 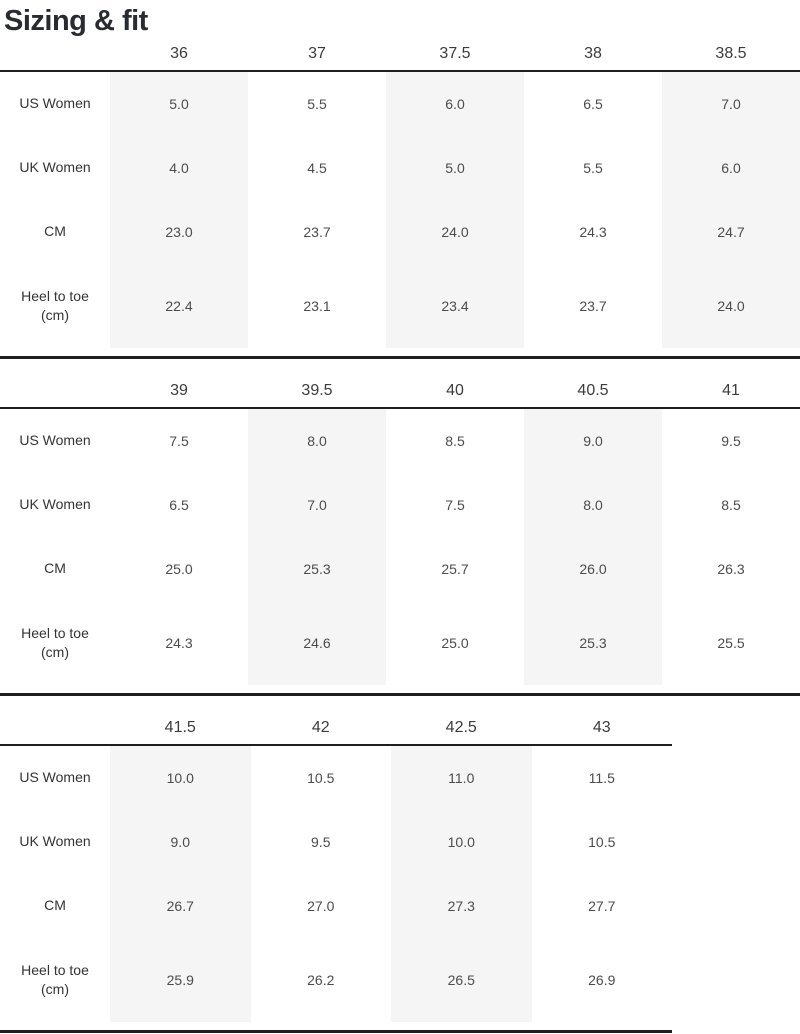 I want to click on size-header-row: 41.5 42 42.5 43, so click(x=336, y=729).